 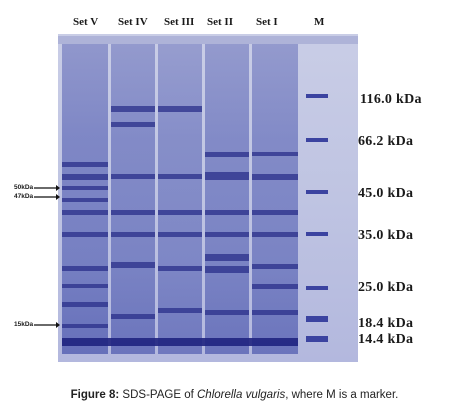 I want to click on left-label-47kda: 47kDa, so click(x=24, y=196).